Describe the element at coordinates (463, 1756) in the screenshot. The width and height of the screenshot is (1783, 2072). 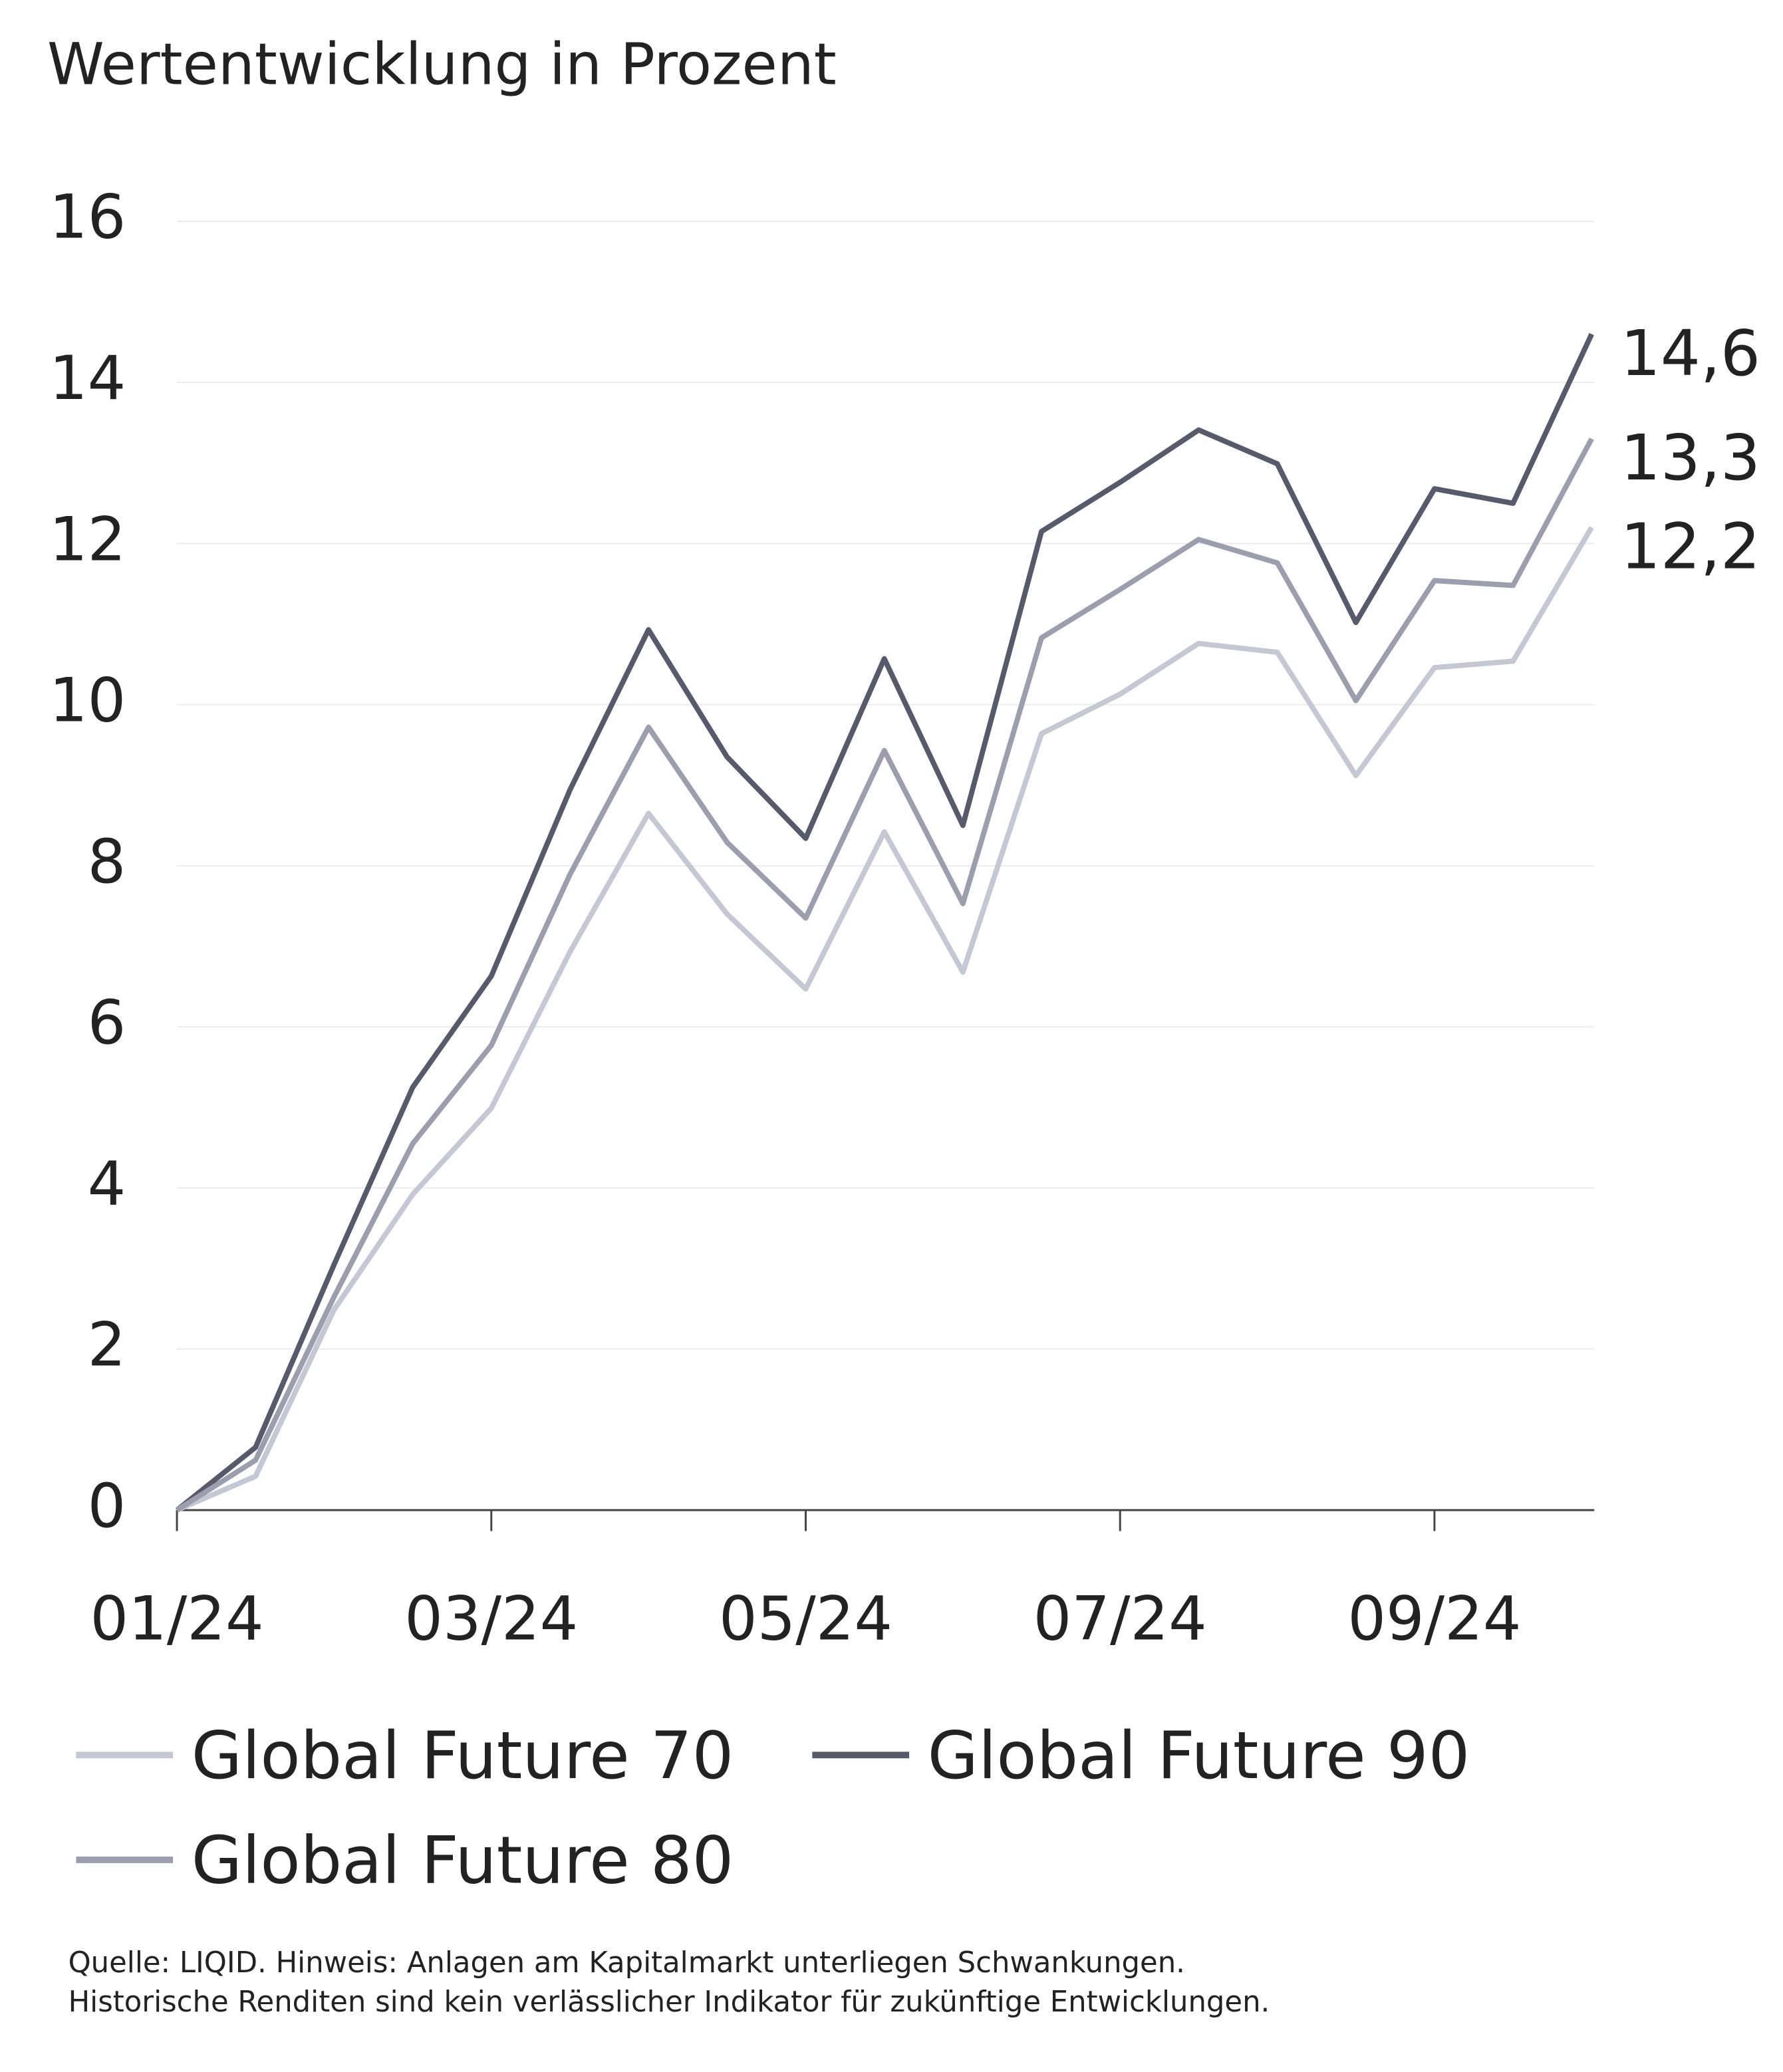
I see `legend-label: Global Future 70` at that location.